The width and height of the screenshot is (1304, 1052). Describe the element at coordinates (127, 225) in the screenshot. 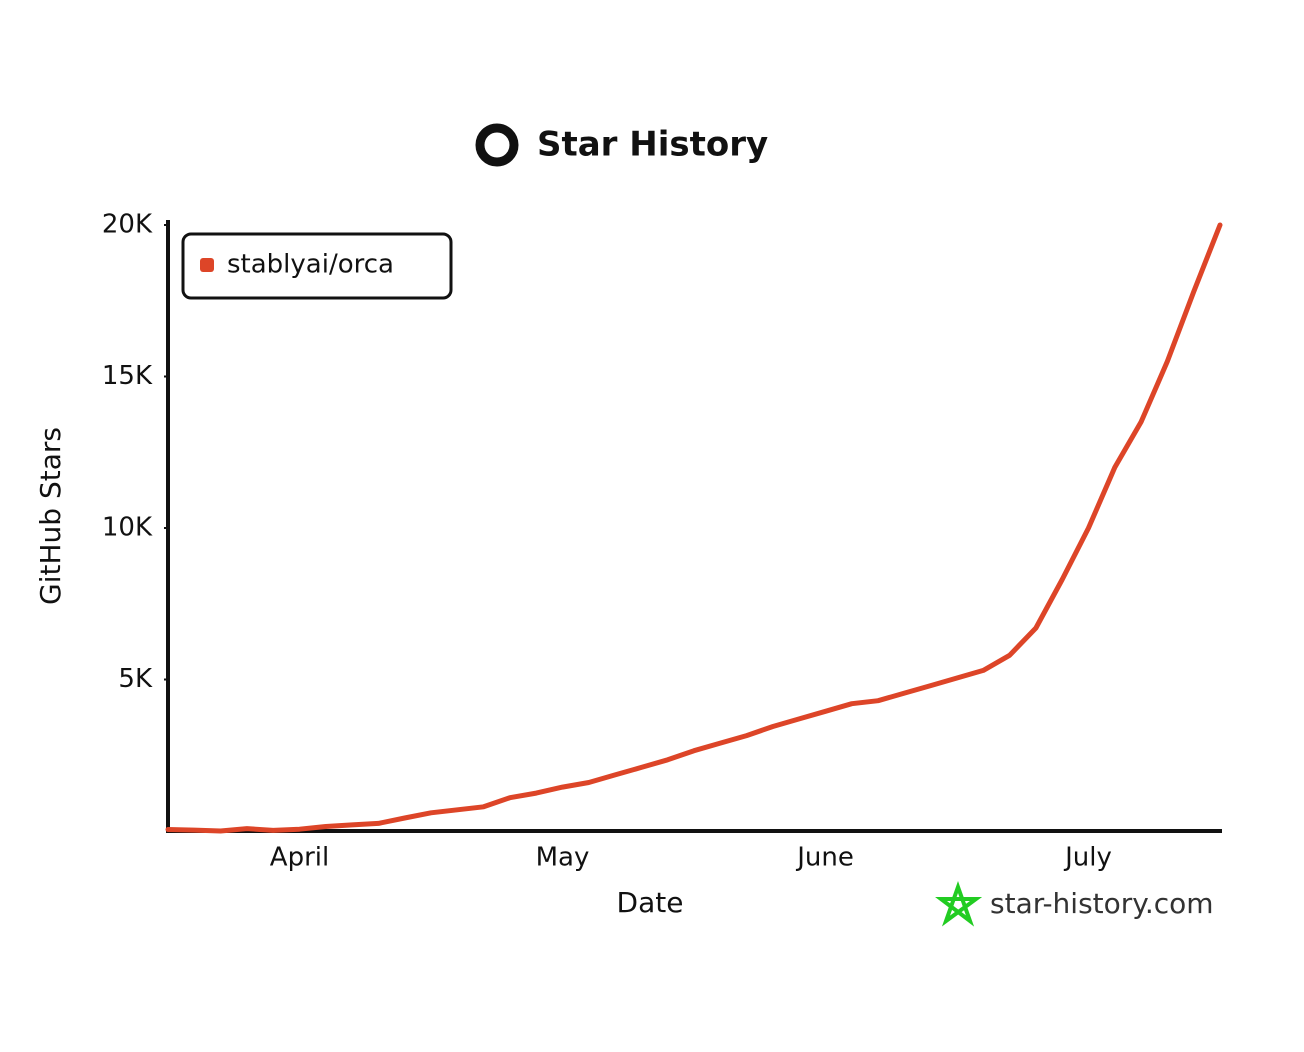

I see `y-tick-label: 20K` at that location.